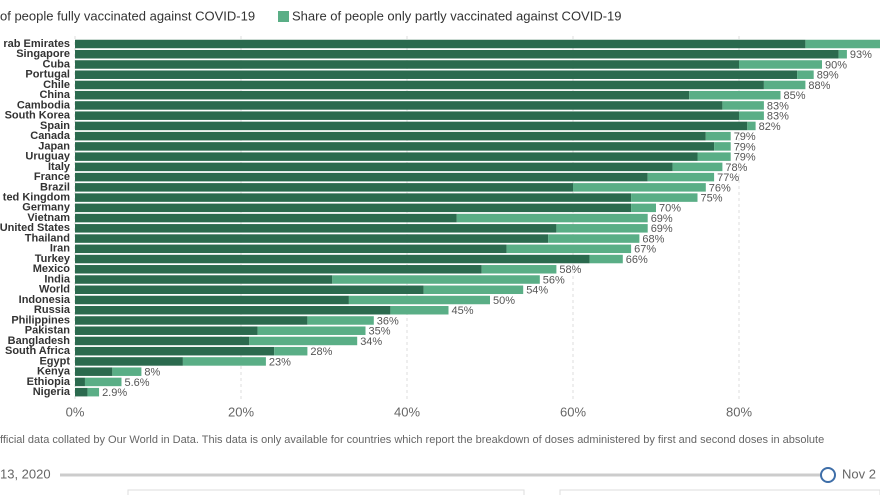 Image resolution: width=880 pixels, height=495 pixels. Describe the element at coordinates (57, 64) in the screenshot. I see `category-label: Cuba` at that location.